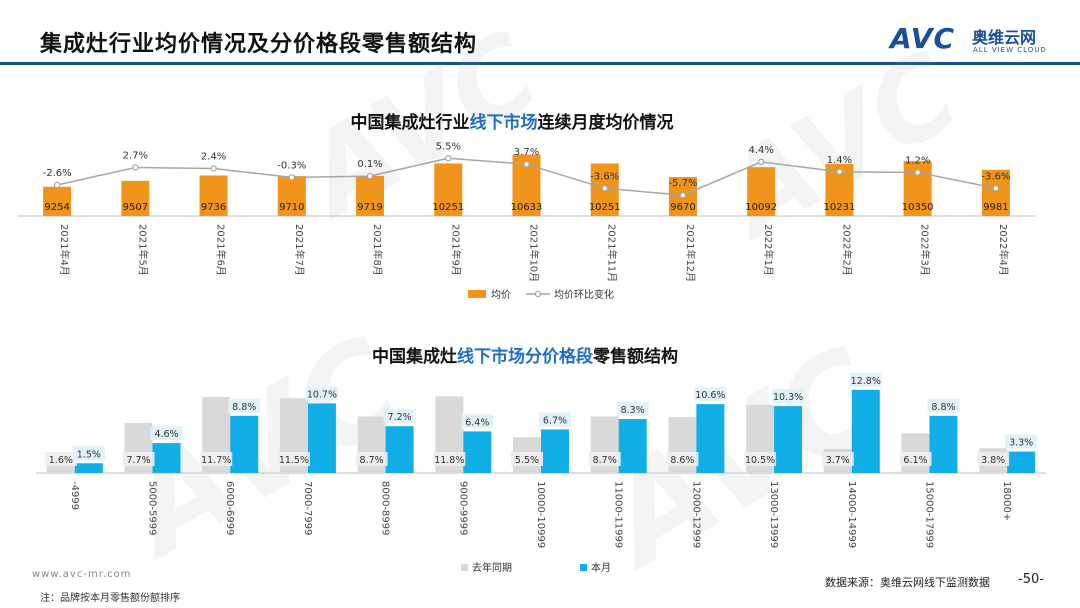  I want to click on chart1-category-6: 2021年10月, so click(534, 253).